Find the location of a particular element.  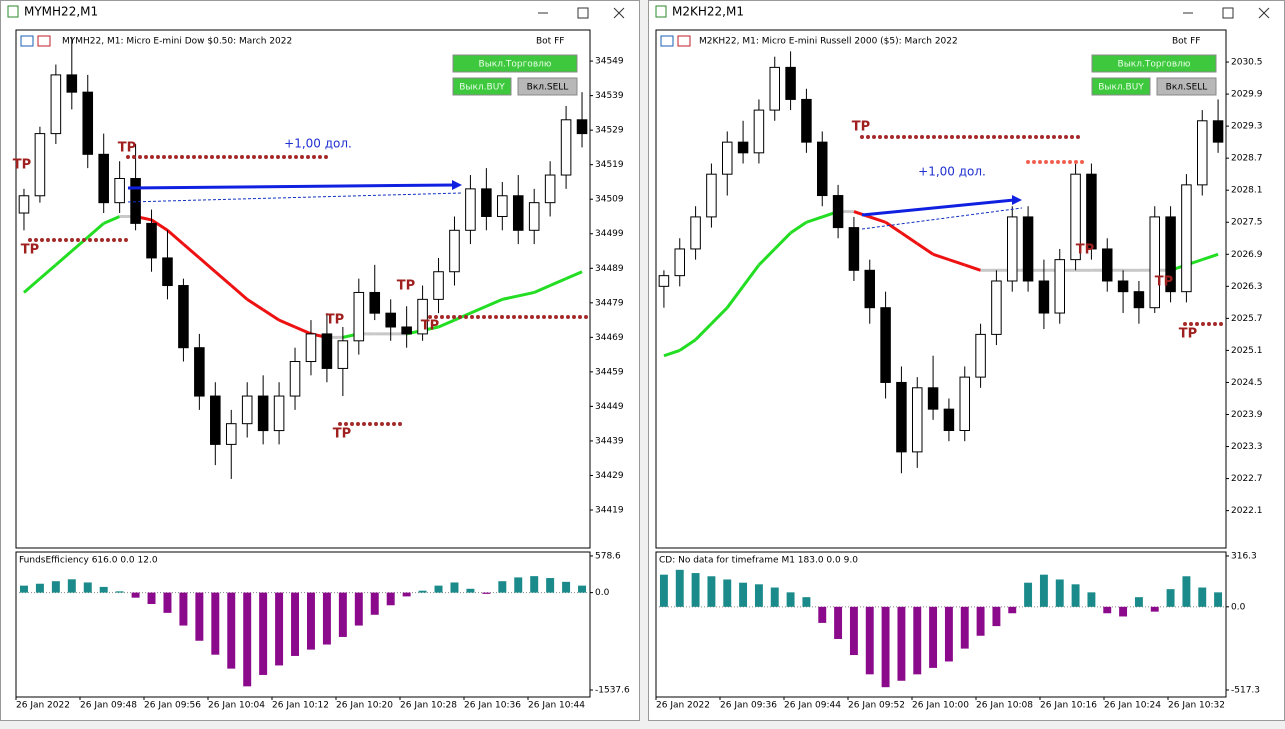

y-tick-label: 2023.9 is located at coordinates (1247, 415).